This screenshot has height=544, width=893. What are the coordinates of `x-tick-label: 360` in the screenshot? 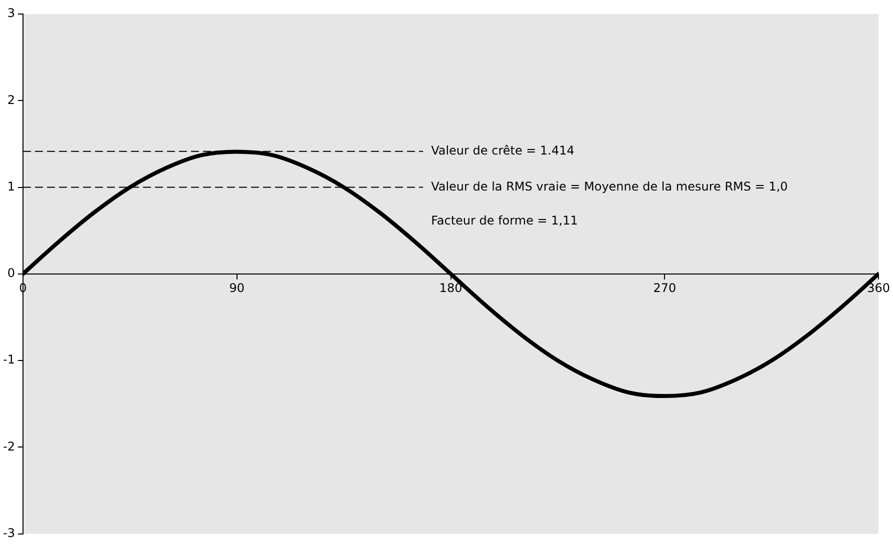 It's located at (878, 288).